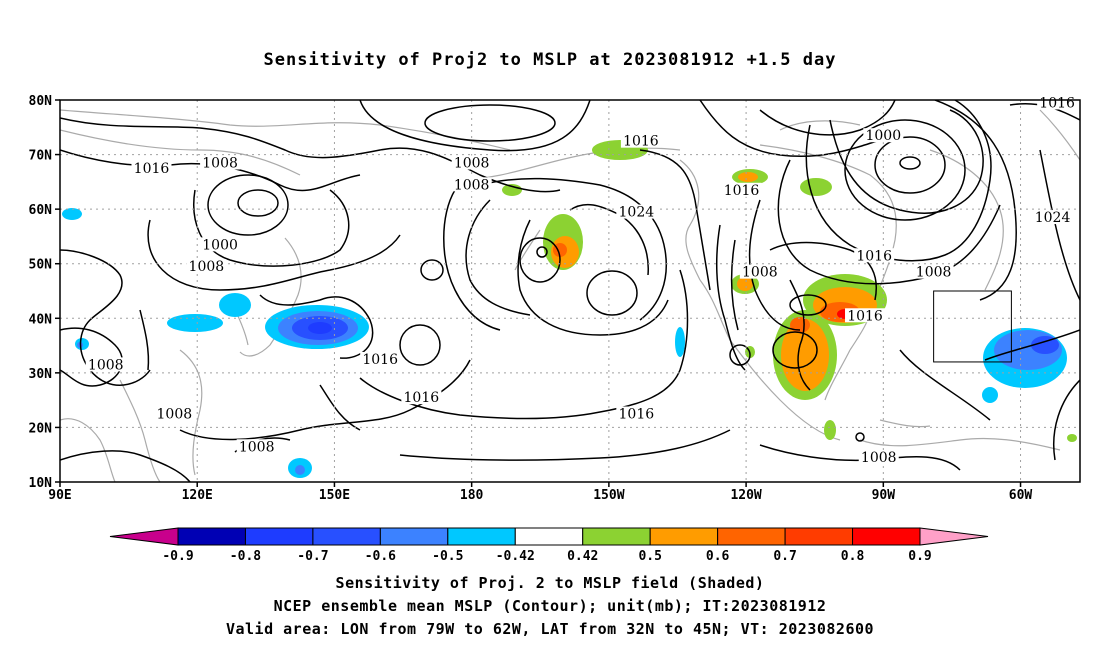 The width and height of the screenshot is (1100, 650). What do you see at coordinates (919, 556) in the screenshot?
I see `colorbar-tick-label: 0.9` at bounding box center [919, 556].